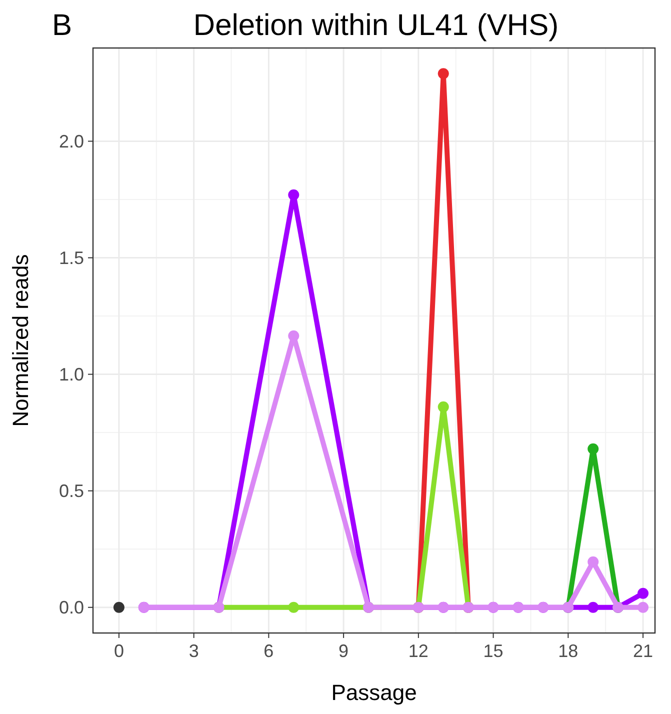 The image size is (671, 714). Describe the element at coordinates (643, 651) in the screenshot. I see `x-tick-label: 21` at that location.